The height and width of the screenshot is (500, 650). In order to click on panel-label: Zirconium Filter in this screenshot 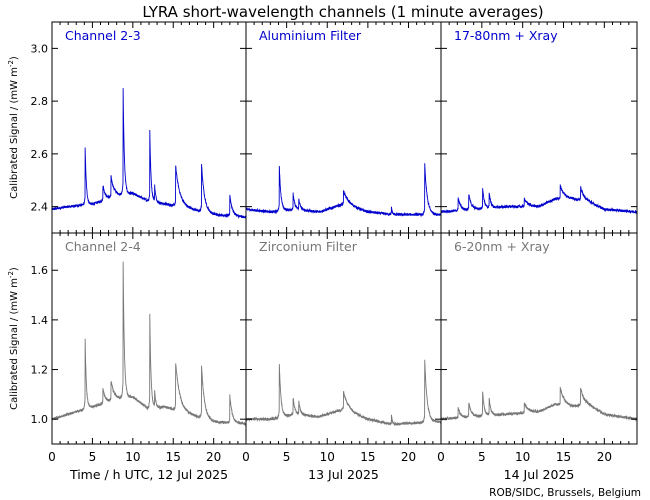, I will do `click(308, 246)`.